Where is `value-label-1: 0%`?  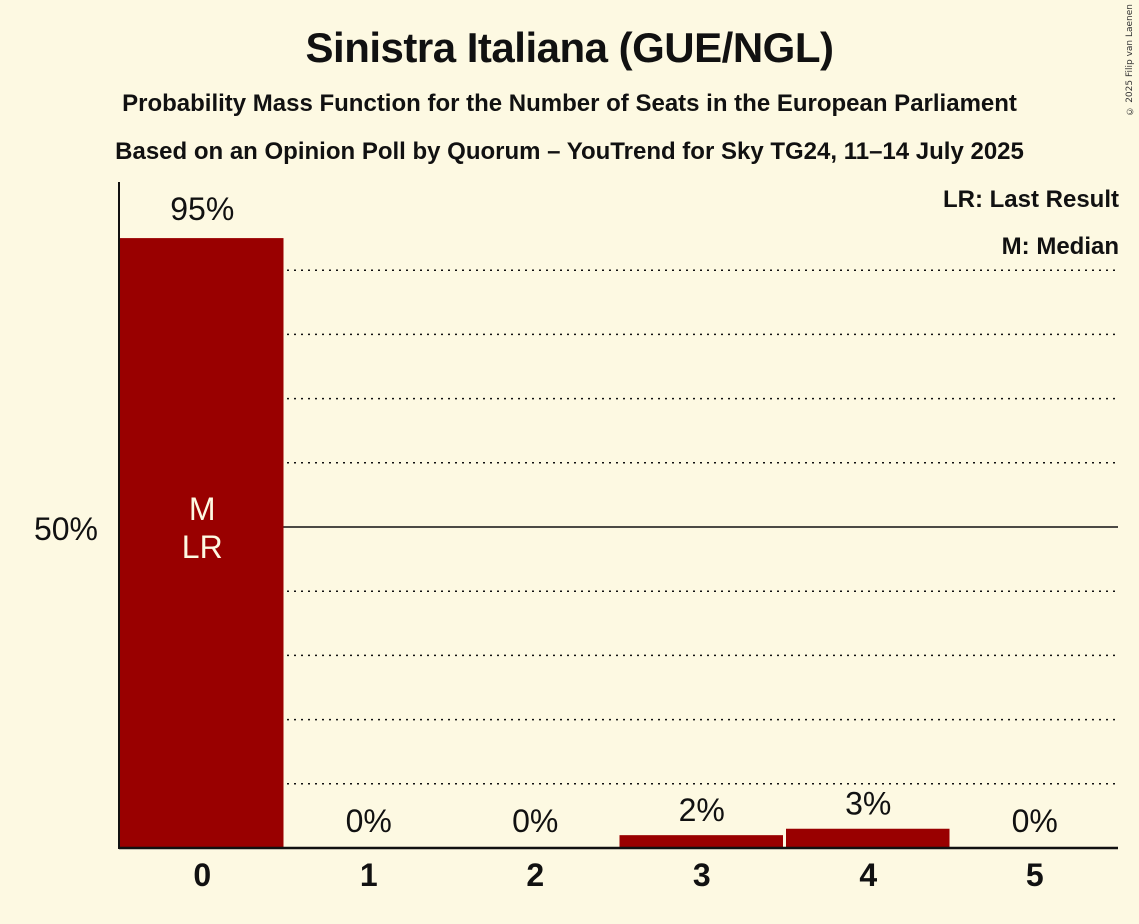 value-label-1: 0% is located at coordinates (369, 821).